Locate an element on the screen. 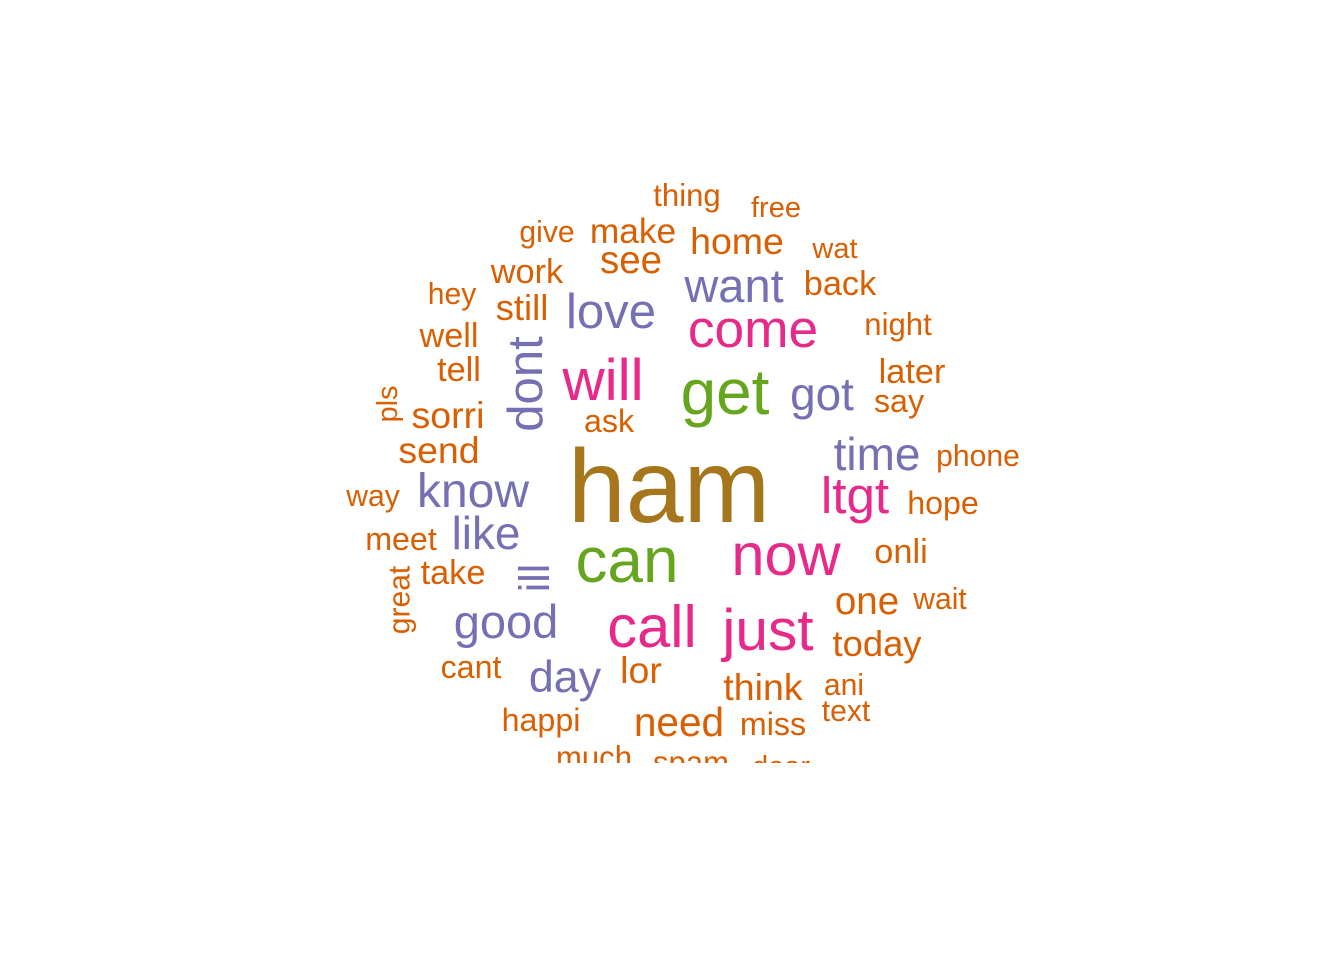 The image size is (1344, 960). word-know: know is located at coordinates (473, 491).